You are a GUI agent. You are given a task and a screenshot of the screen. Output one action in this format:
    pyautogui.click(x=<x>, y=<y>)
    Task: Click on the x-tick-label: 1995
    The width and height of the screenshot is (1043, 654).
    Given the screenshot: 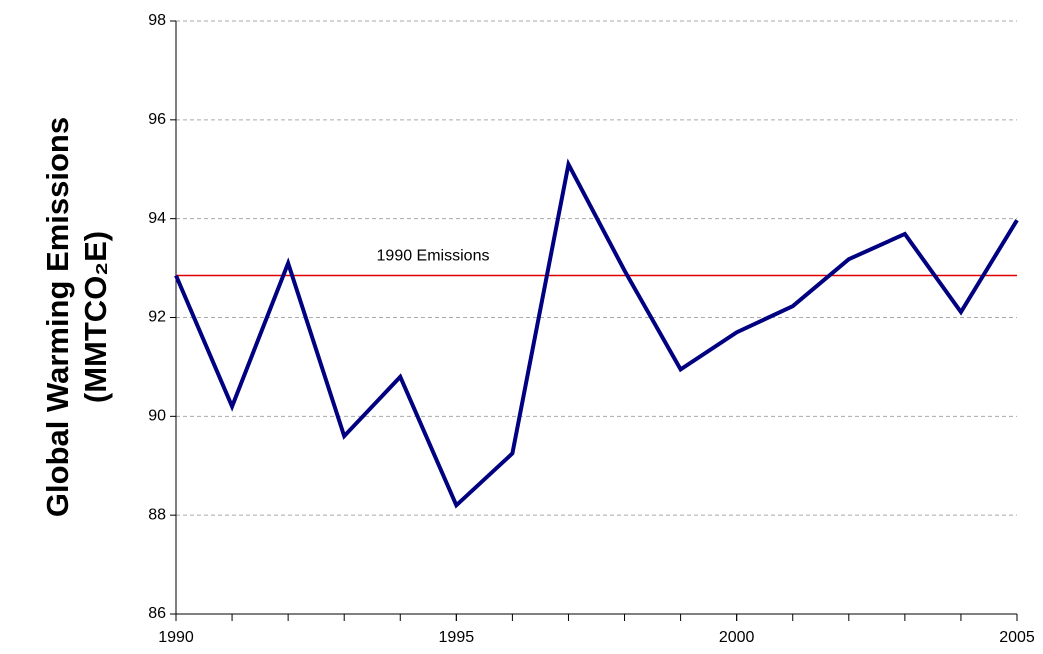 What is the action you would take?
    pyautogui.click(x=457, y=637)
    